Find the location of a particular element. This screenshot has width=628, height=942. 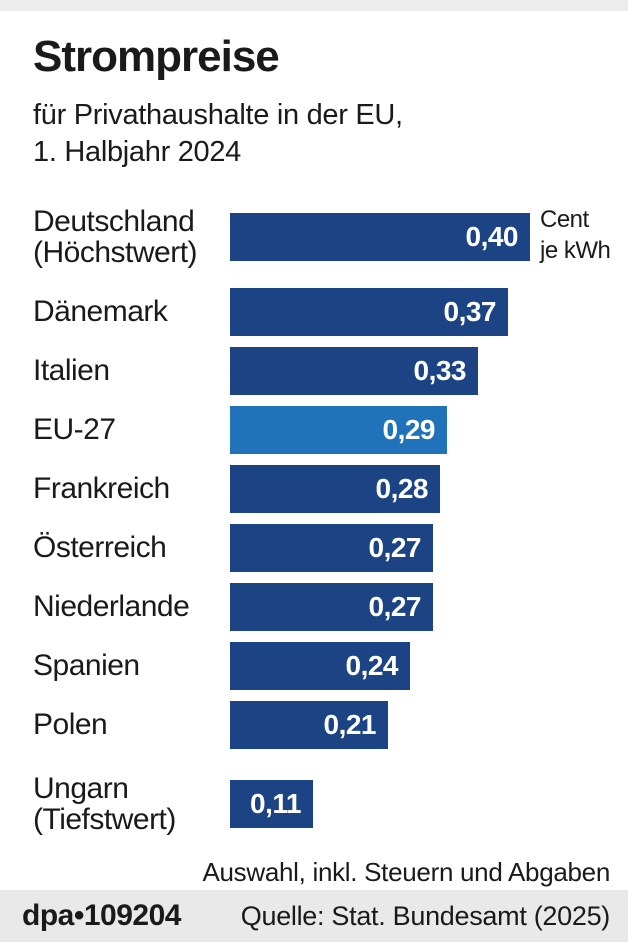

graphic-id: 109204 is located at coordinates (132, 915).